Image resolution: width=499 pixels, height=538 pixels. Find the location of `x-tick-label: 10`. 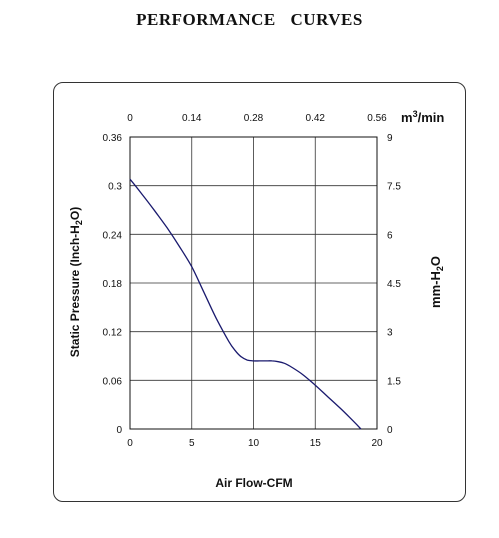

x-tick-label: 10 is located at coordinates (254, 443).